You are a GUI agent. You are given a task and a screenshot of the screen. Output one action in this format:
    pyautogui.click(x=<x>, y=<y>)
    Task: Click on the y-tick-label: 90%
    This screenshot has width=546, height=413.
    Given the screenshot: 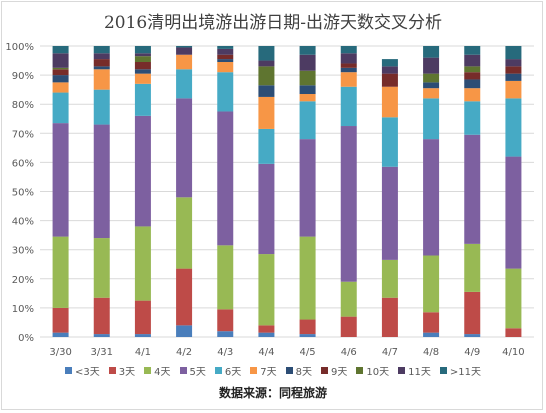 What is the action you would take?
    pyautogui.click(x=23, y=76)
    